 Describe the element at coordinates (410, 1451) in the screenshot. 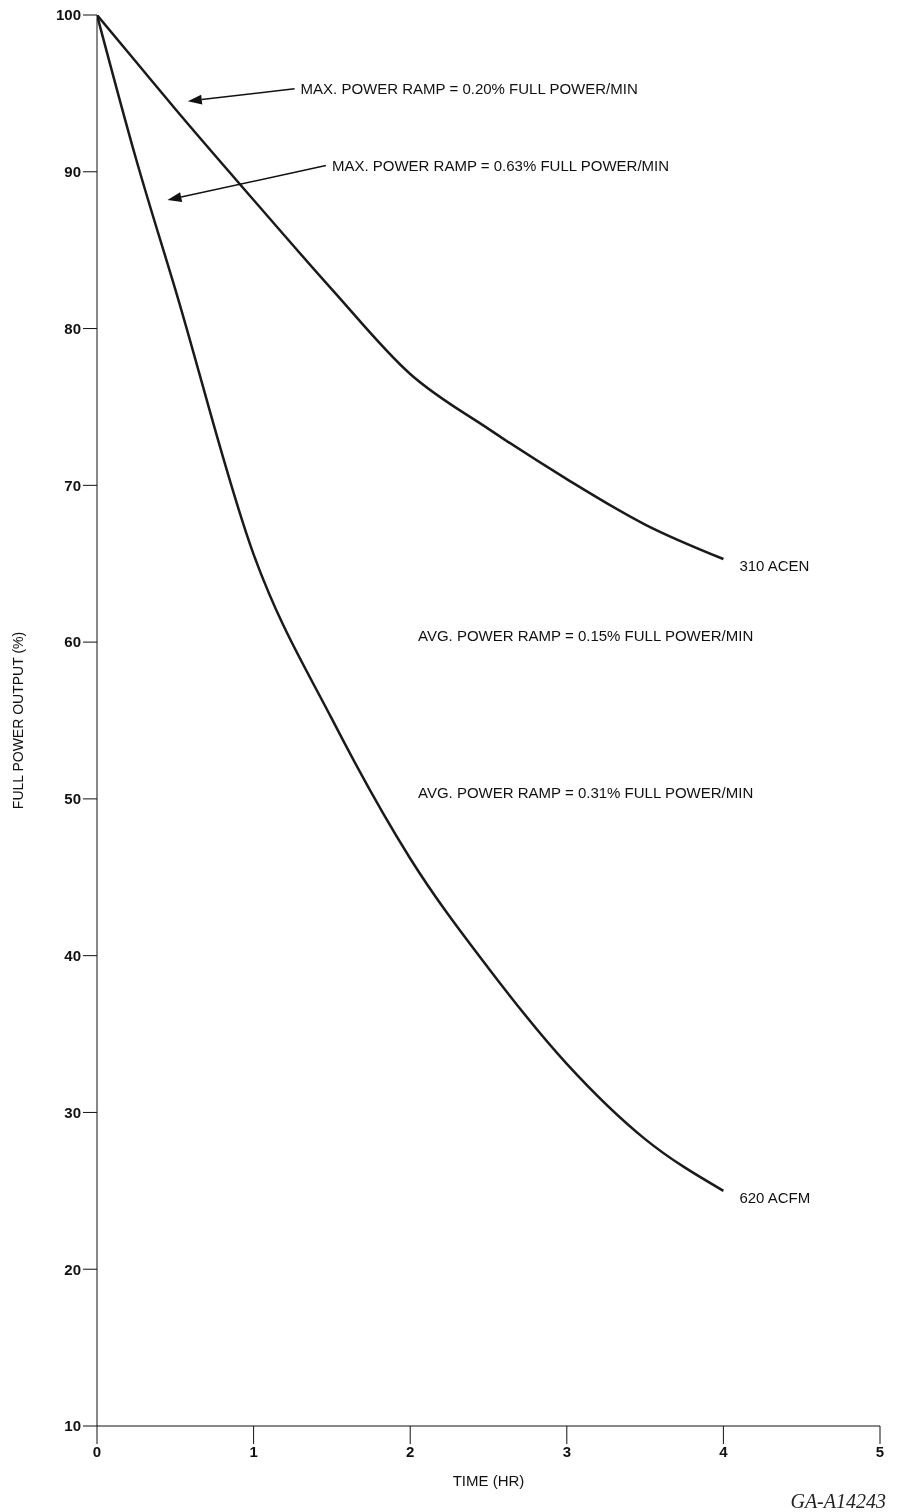

I see `x-tick-label: 2` at that location.